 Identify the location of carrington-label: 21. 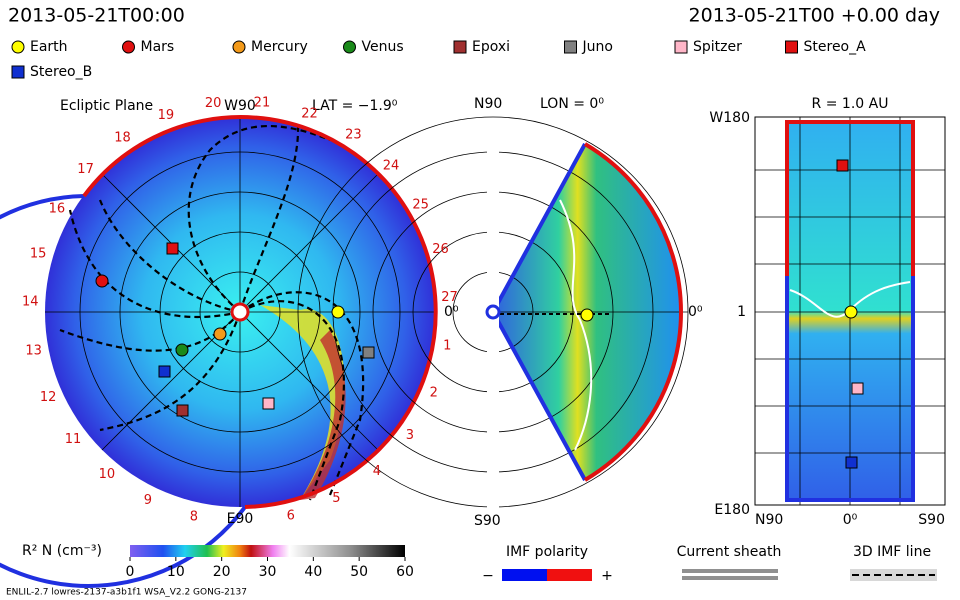
(262, 103).